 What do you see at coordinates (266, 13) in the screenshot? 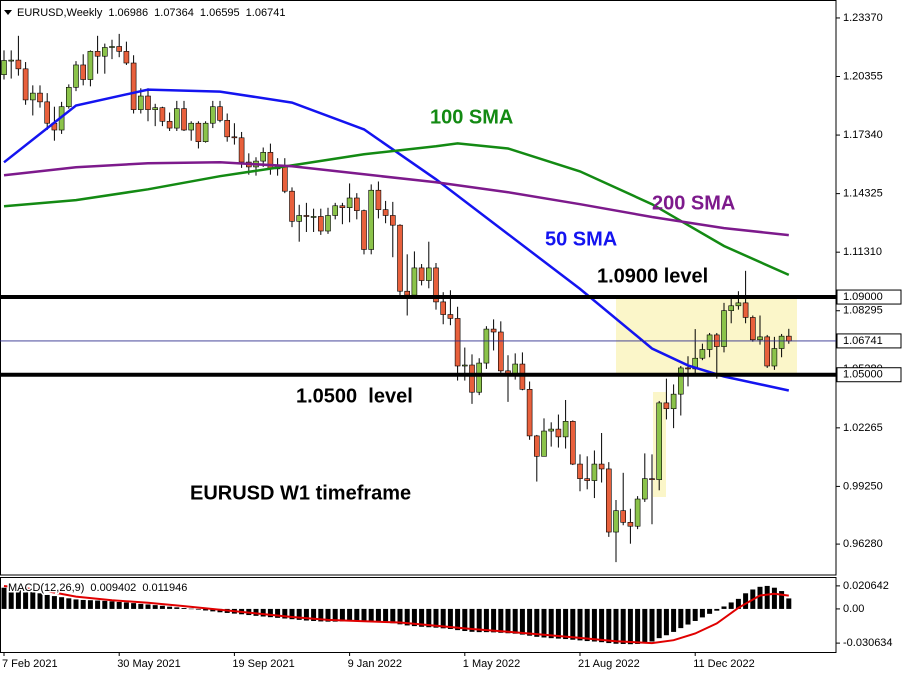
I see `header-close: 1.06741` at bounding box center [266, 13].